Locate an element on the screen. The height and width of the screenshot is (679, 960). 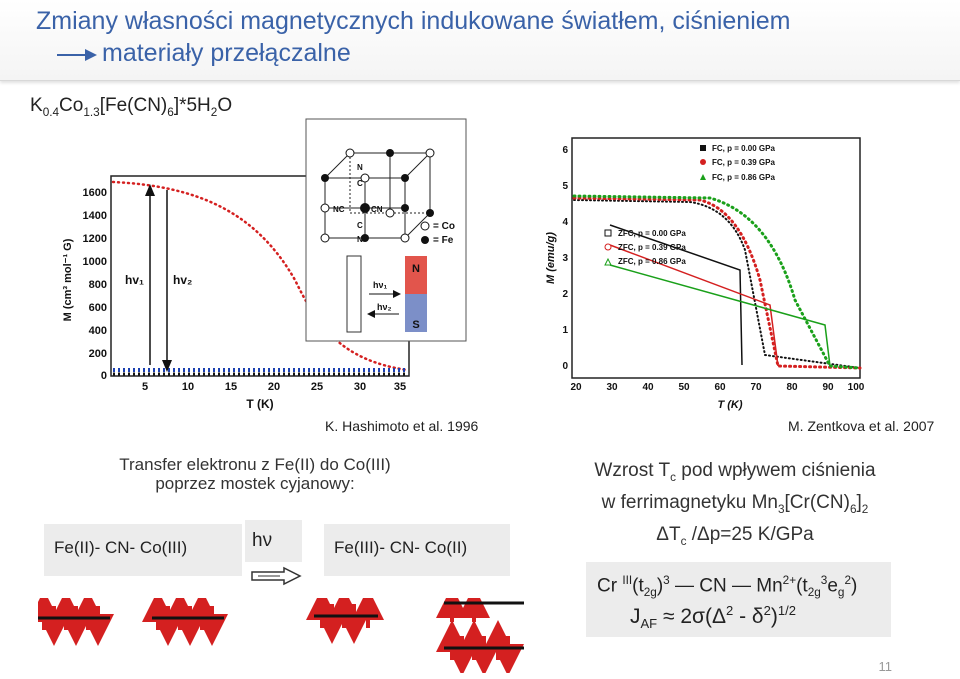
svg-text: S is located at coordinates (415, 325).